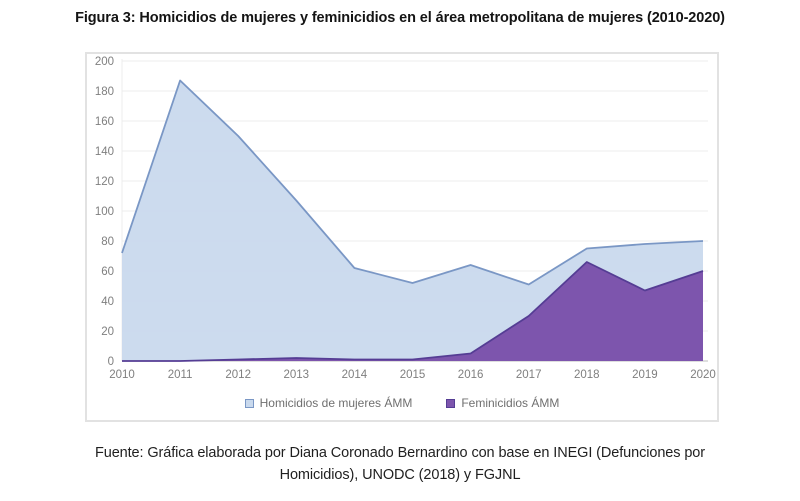 The height and width of the screenshot is (501, 800). What do you see at coordinates (355, 375) in the screenshot?
I see `x-tick-label: 2014` at bounding box center [355, 375].